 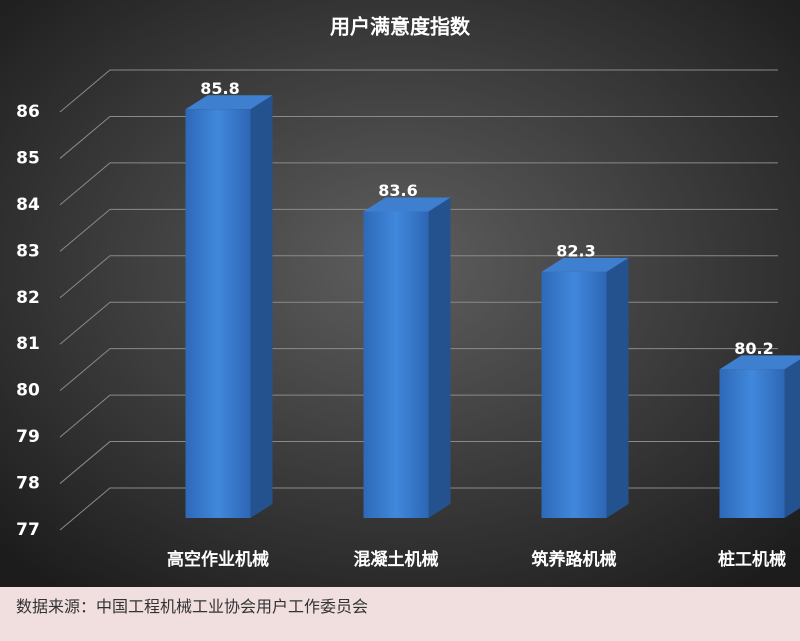 What do you see at coordinates (219, 88) in the screenshot?
I see `value-label: 85.8` at bounding box center [219, 88].